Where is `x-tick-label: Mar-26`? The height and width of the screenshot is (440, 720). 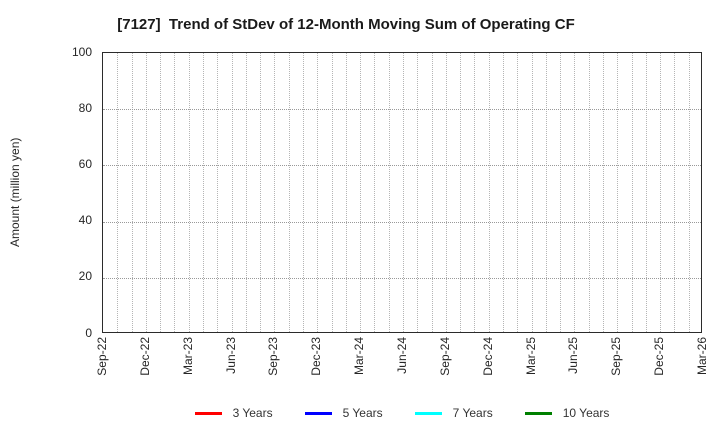 x-tick-label: Mar-26 is located at coordinates (702, 356).